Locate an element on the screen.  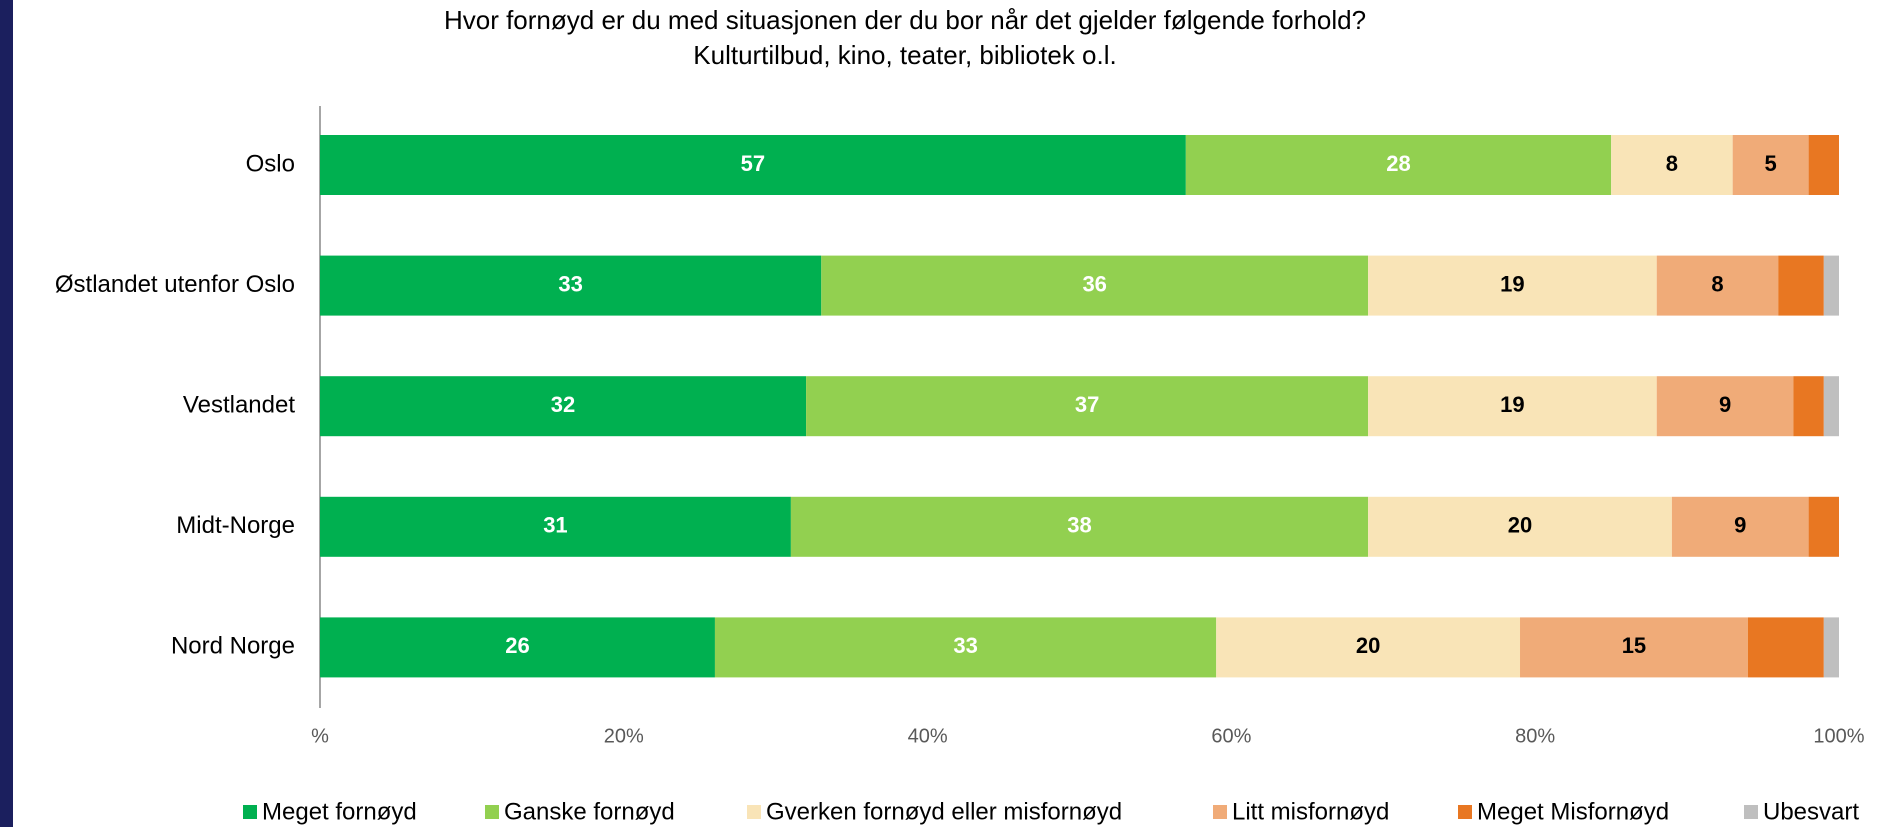
data-label: 26 is located at coordinates (517, 645).